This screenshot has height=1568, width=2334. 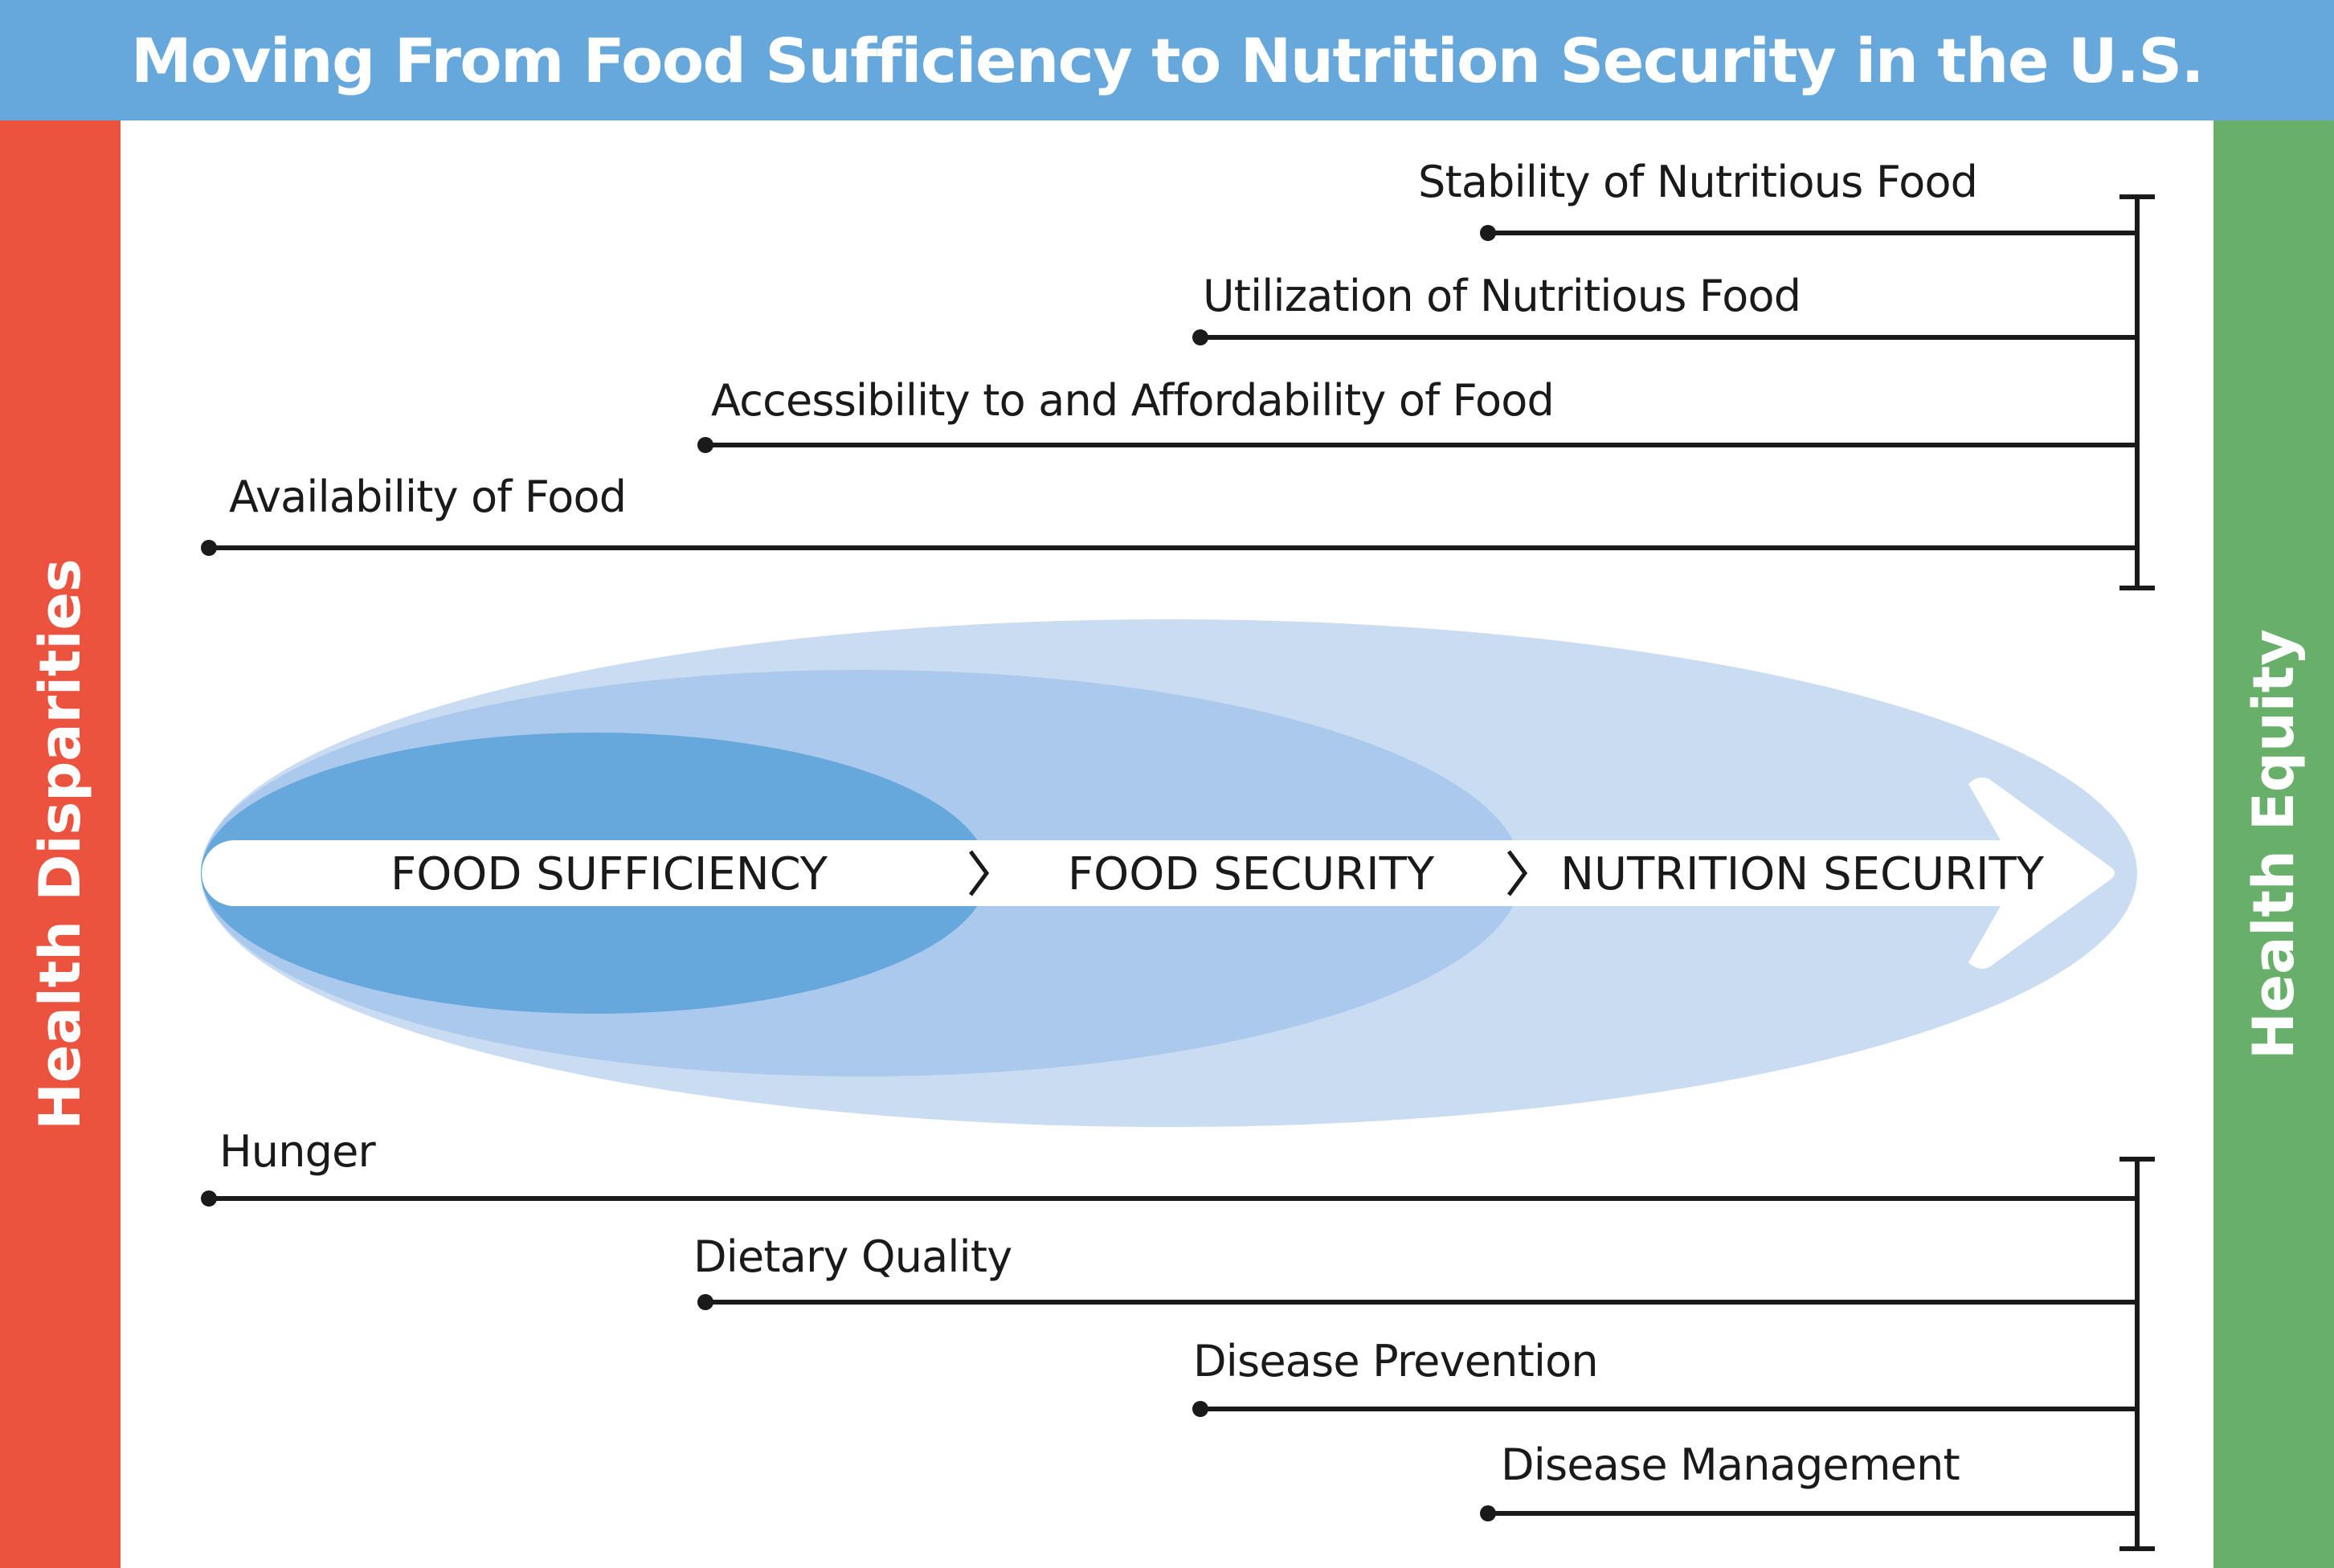 I want to click on utilization-dot, so click(x=1200, y=337).